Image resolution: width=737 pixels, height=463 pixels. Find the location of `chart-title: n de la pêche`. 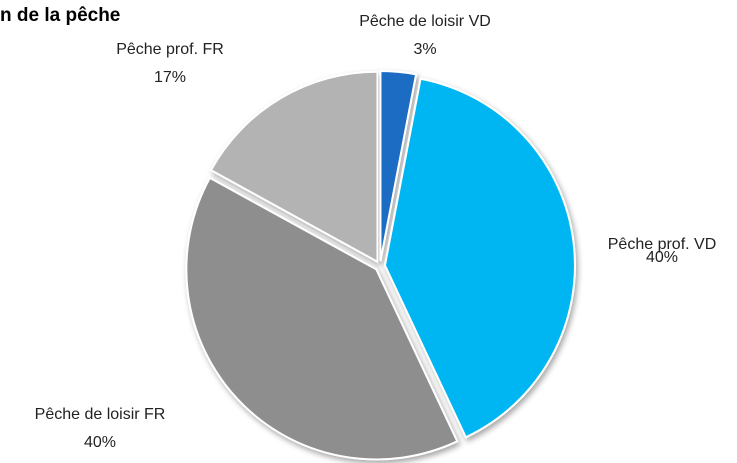

chart-title: n de la pêche is located at coordinates (60, 15).